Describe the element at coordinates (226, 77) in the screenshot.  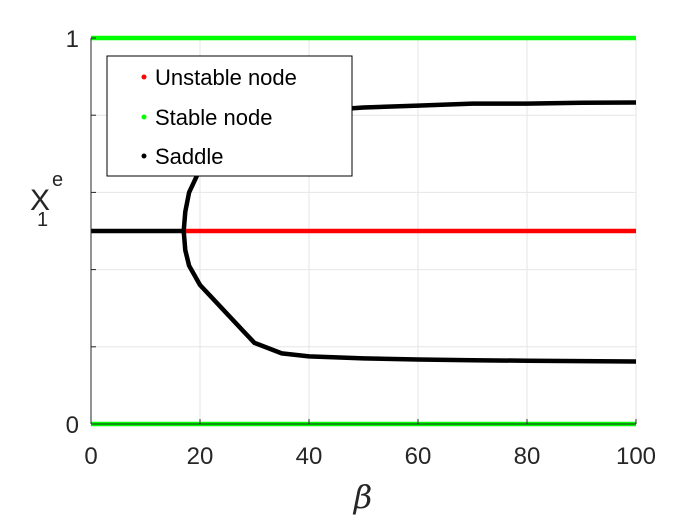
I see `legend-label-unstable-node: Unstable node` at that location.